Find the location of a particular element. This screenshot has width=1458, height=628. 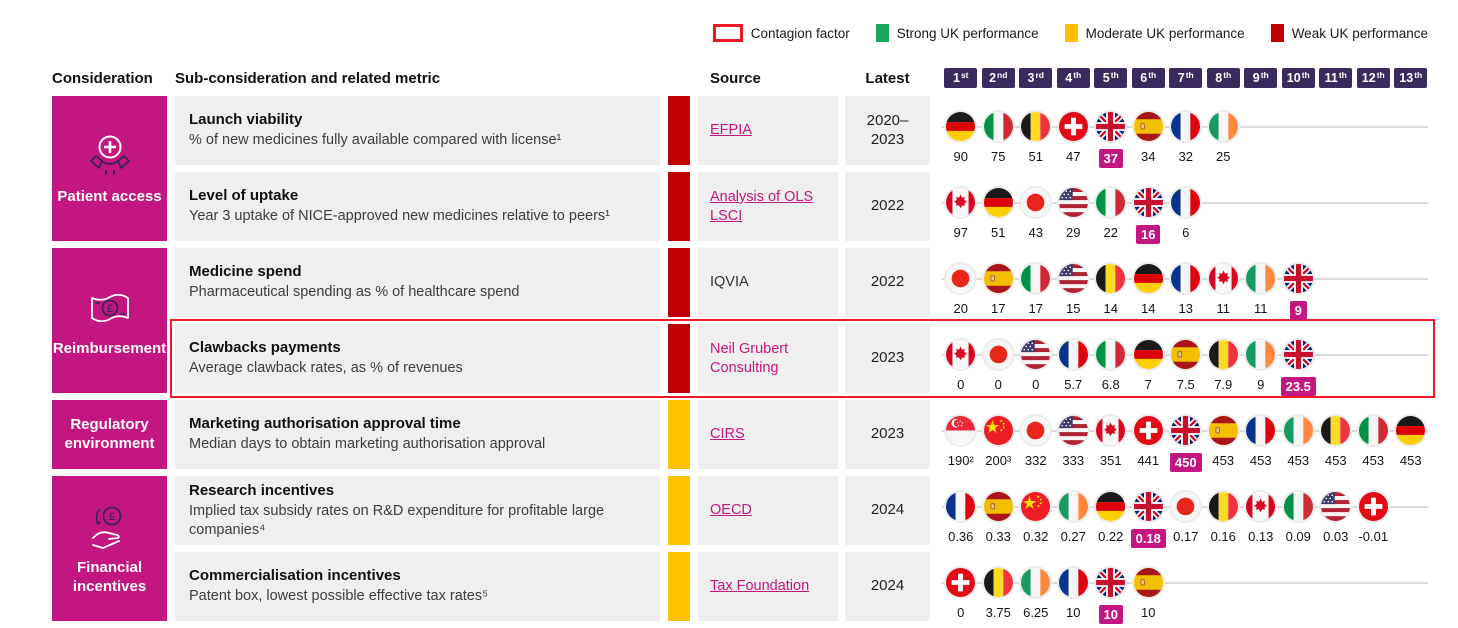

legend-item: Strong UK performance is located at coordinates (957, 33).